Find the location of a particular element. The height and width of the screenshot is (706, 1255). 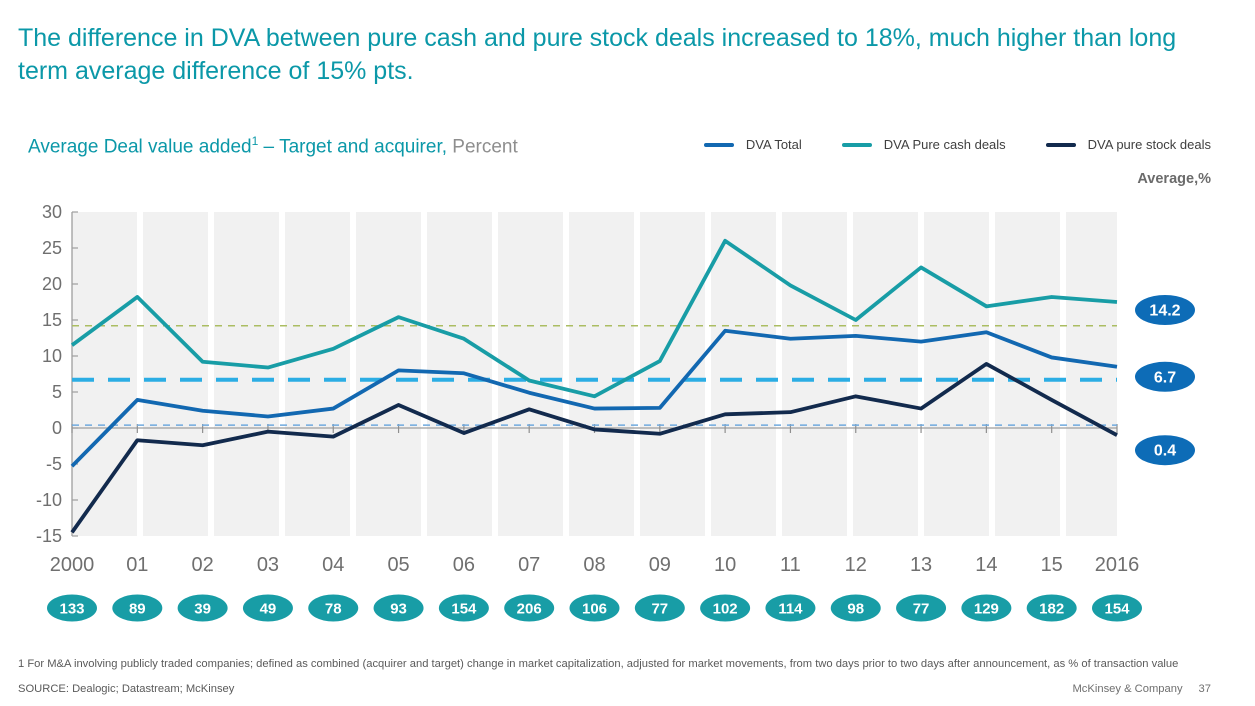

source-line: SOURCE: Dealogic; Datastream; McKinsey is located at coordinates (126, 689).